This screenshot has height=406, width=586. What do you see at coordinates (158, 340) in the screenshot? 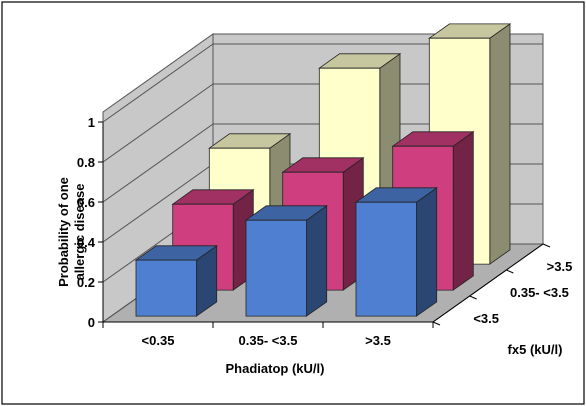
I see `x-tick-label: <0.35` at bounding box center [158, 340].